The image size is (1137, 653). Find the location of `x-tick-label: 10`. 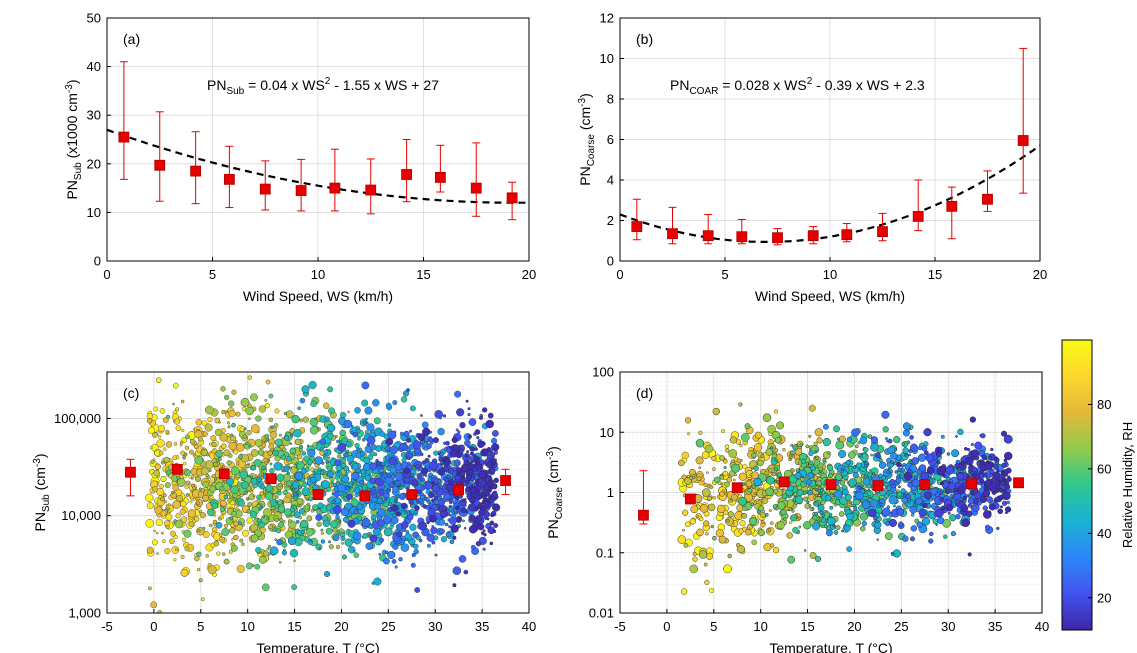

x-tick-label: 10 is located at coordinates (830, 274).